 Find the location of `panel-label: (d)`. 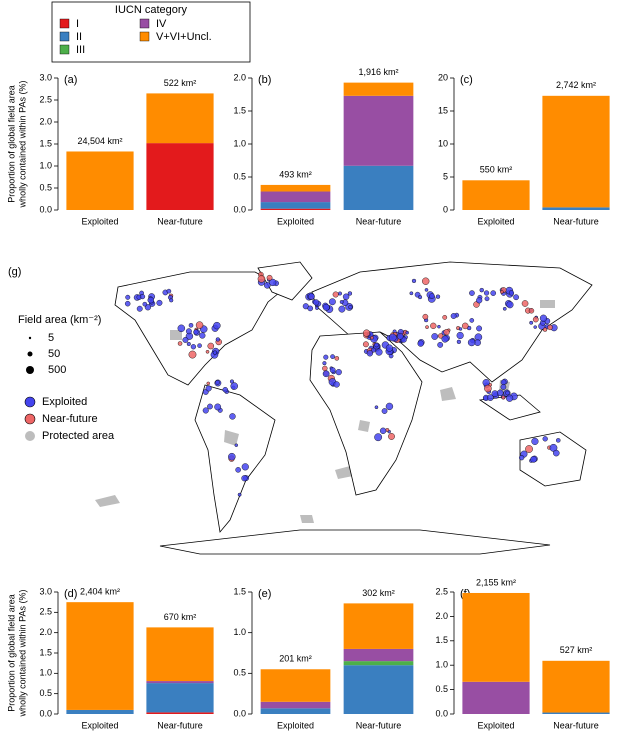

panel-label: (d) is located at coordinates (70, 594).